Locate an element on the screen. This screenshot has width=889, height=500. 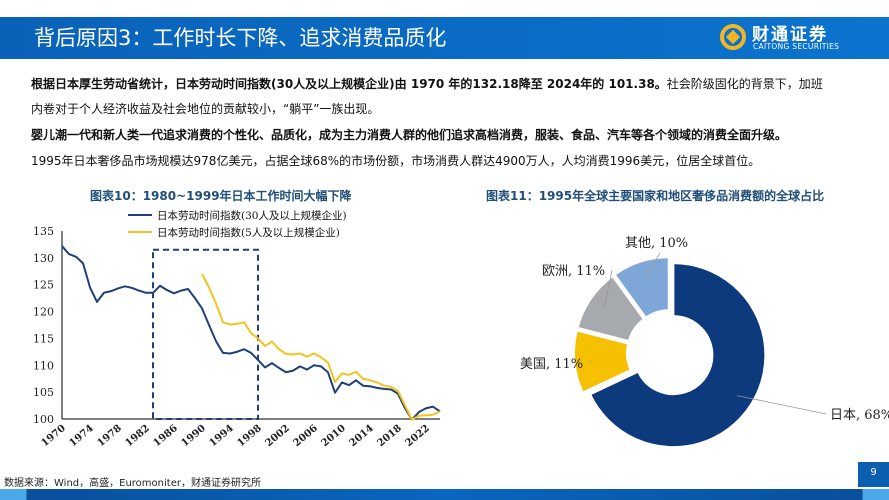
x-tick-label: 2022 is located at coordinates (418, 436).